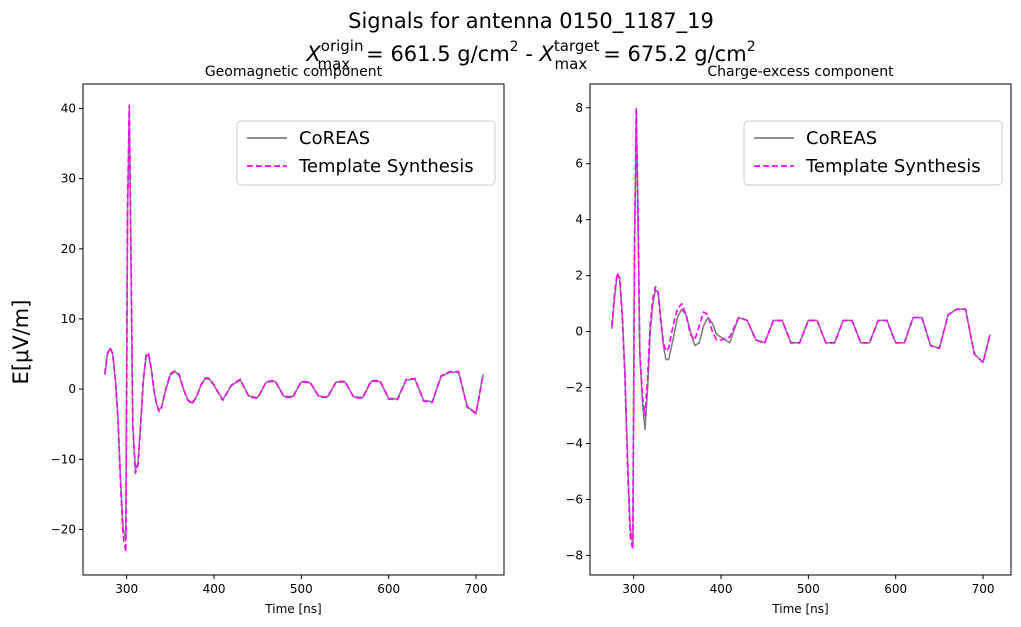 The width and height of the screenshot is (1021, 627). Describe the element at coordinates (574, 444) in the screenshot. I see `y-tick-label: −4` at that location.